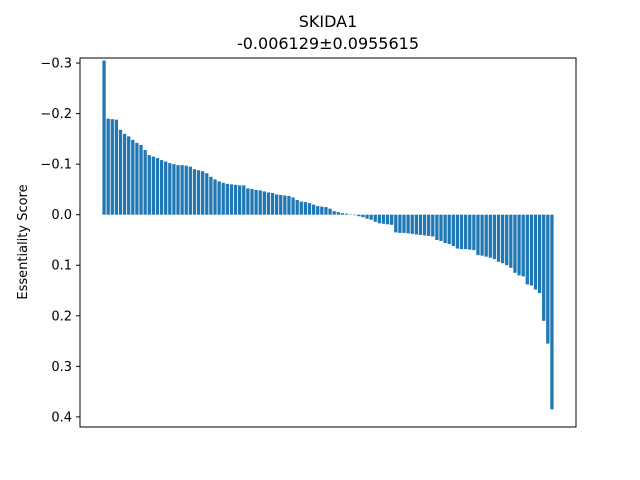  What do you see at coordinates (61, 367) in the screenshot?
I see `y-tick-label: 0.3` at bounding box center [61, 367].